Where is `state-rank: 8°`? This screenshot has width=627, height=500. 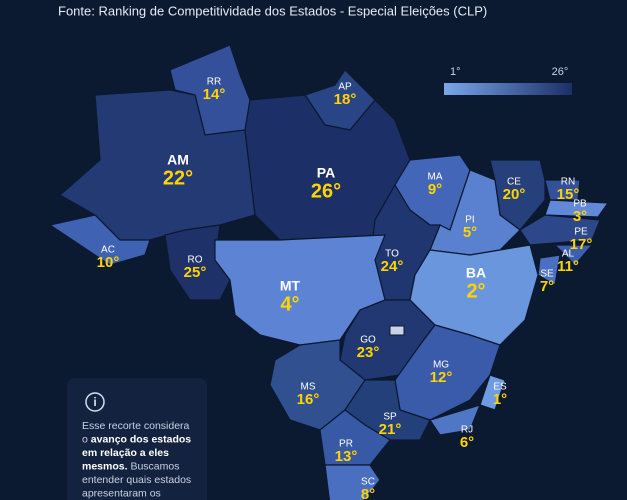
state-rank: 8° is located at coordinates (368, 493).